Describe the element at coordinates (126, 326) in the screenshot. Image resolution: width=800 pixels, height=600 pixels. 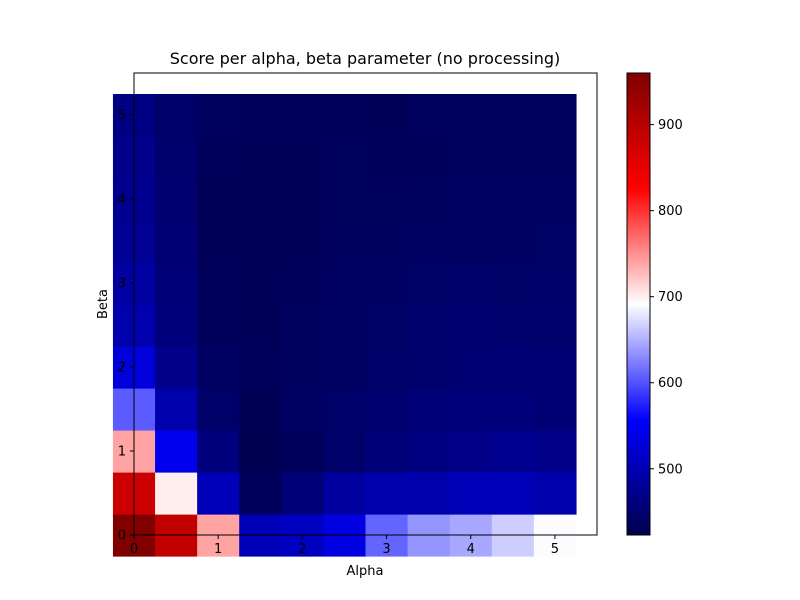
I see `y-axis-ticks: 0 1 2 3 4 5` at that location.